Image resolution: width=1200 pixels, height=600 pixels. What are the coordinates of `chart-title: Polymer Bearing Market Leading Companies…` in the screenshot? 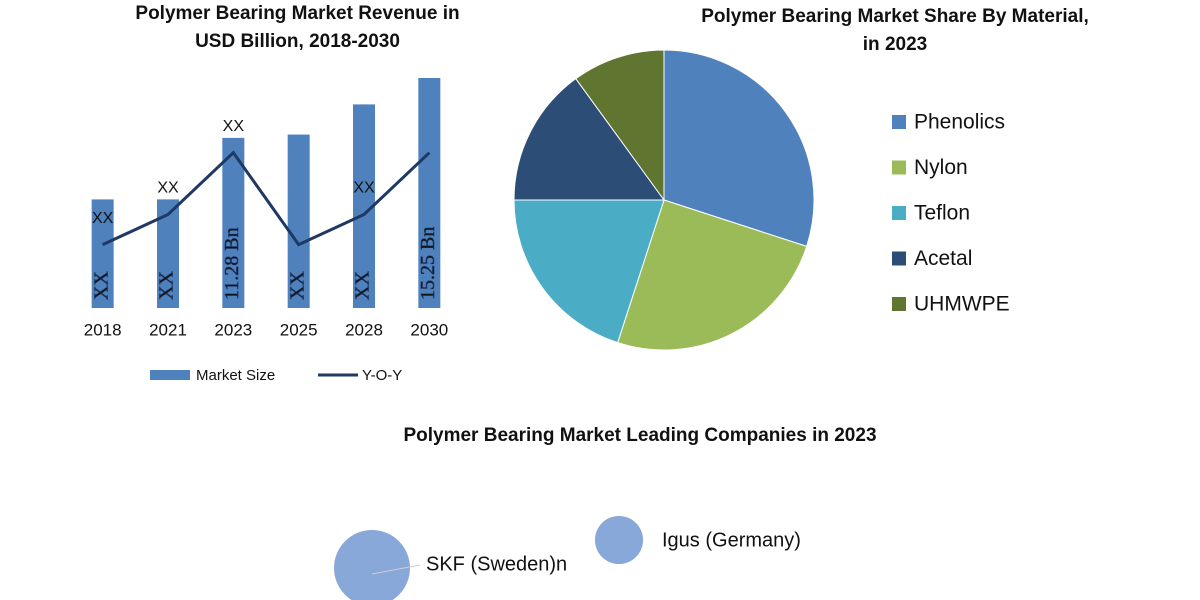 It's located at (640, 435).